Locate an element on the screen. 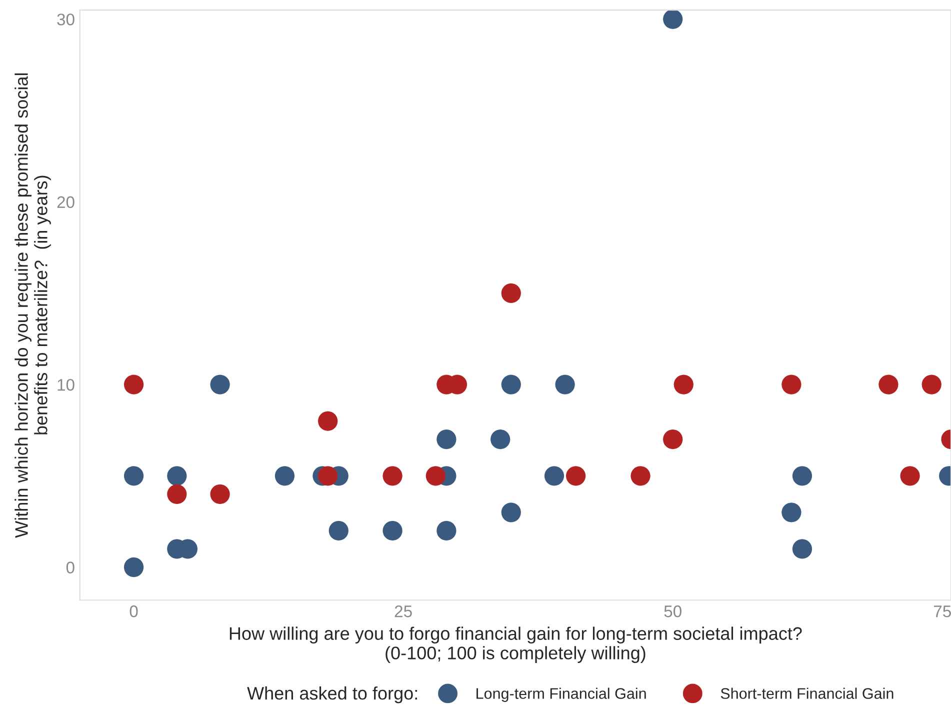  legend-title: When asked to forgo: is located at coordinates (332, 695).